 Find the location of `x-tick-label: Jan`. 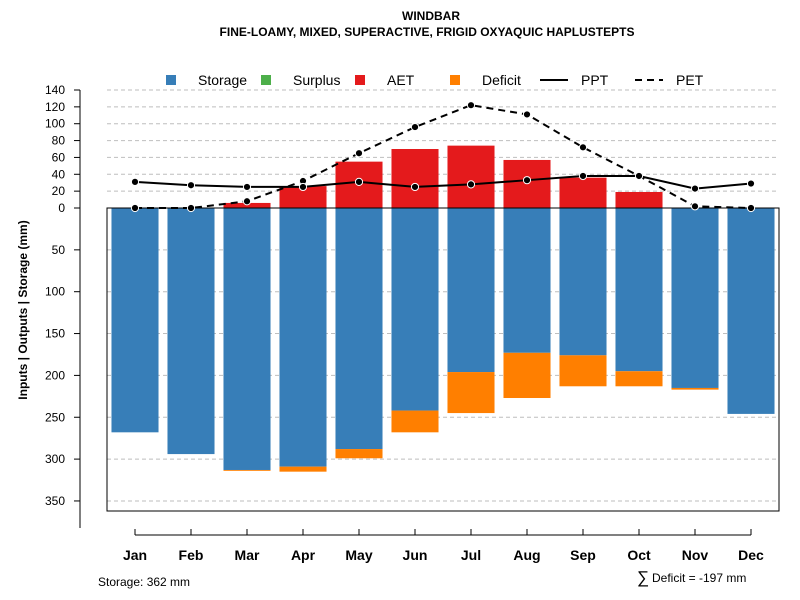

x-tick-label: Jan is located at coordinates (135, 555).